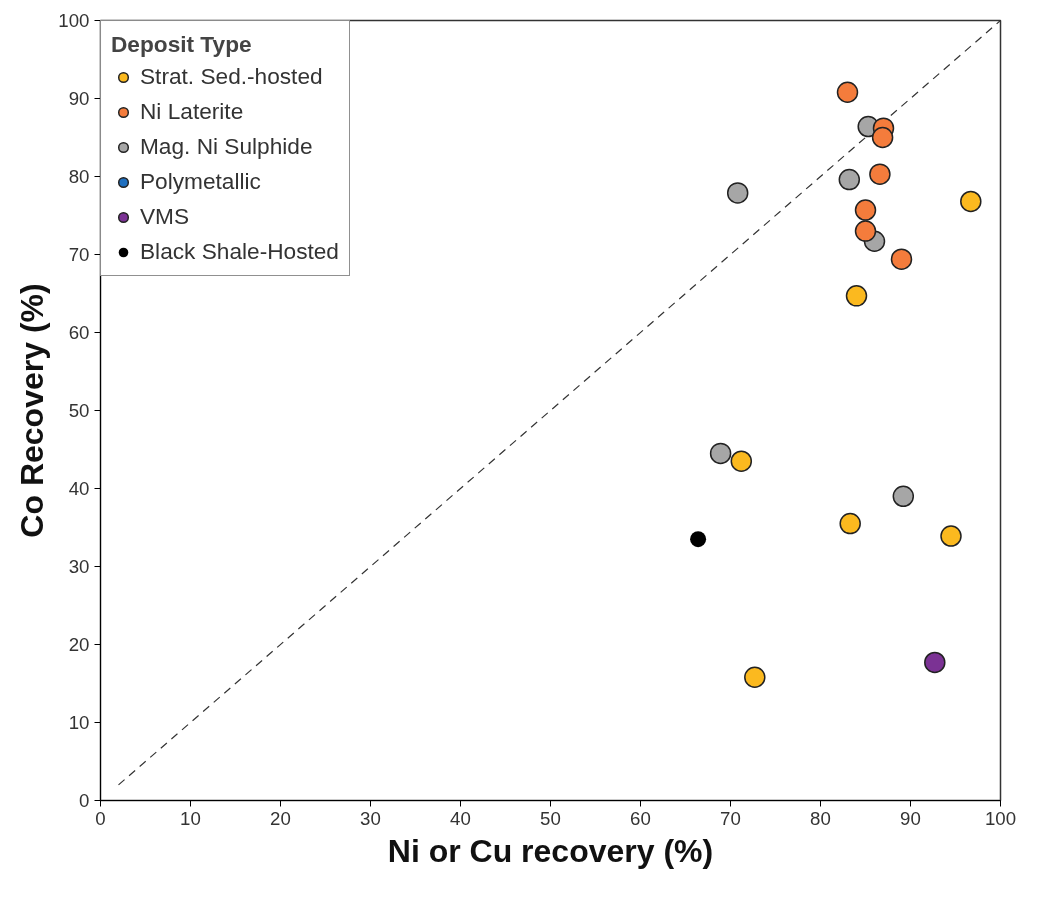 The width and height of the screenshot is (1050, 898). I want to click on legend-label: Mag. Ni Sulphide, so click(226, 146).